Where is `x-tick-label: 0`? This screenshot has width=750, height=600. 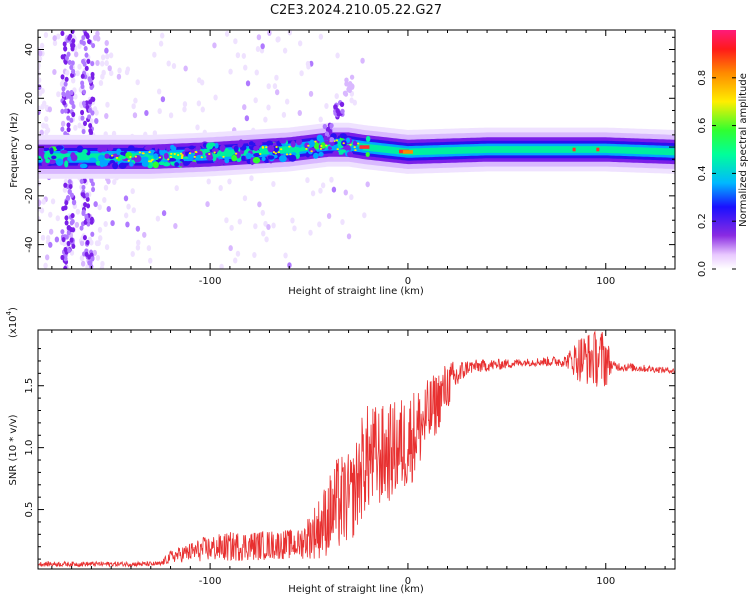 x-tick-label: 0 is located at coordinates (408, 281).